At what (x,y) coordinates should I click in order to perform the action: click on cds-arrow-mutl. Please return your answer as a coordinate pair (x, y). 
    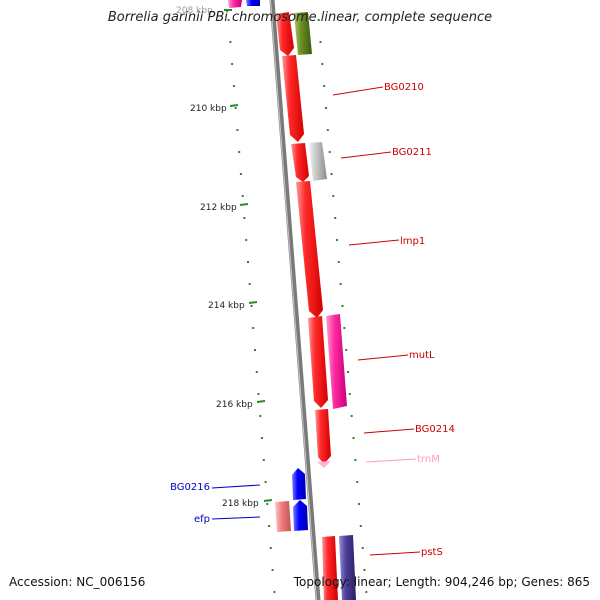
    Looking at the image, I should click on (318, 362).